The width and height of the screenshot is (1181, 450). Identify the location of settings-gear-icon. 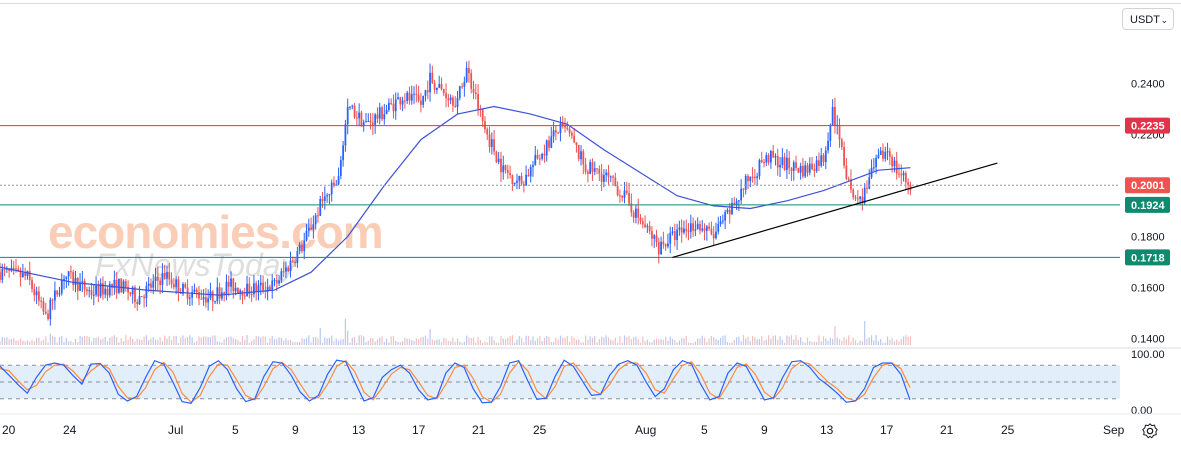
(1150, 431).